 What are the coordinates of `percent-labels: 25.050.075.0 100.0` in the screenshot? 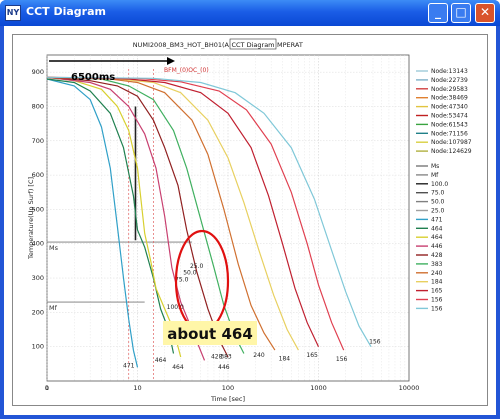 It's located at (185, 287).